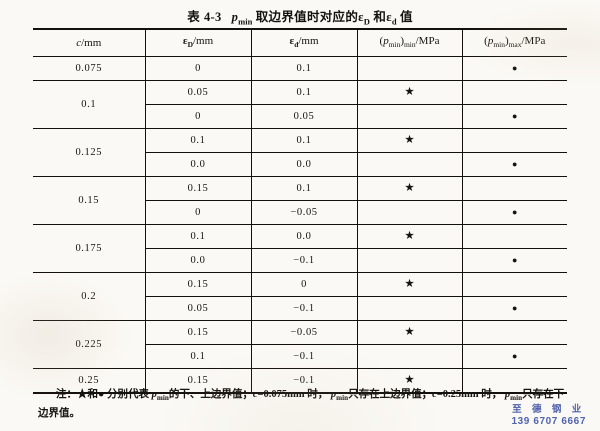  What do you see at coordinates (89, 69) in the screenshot?
I see `cell-c-value: 0.075` at bounding box center [89, 69].